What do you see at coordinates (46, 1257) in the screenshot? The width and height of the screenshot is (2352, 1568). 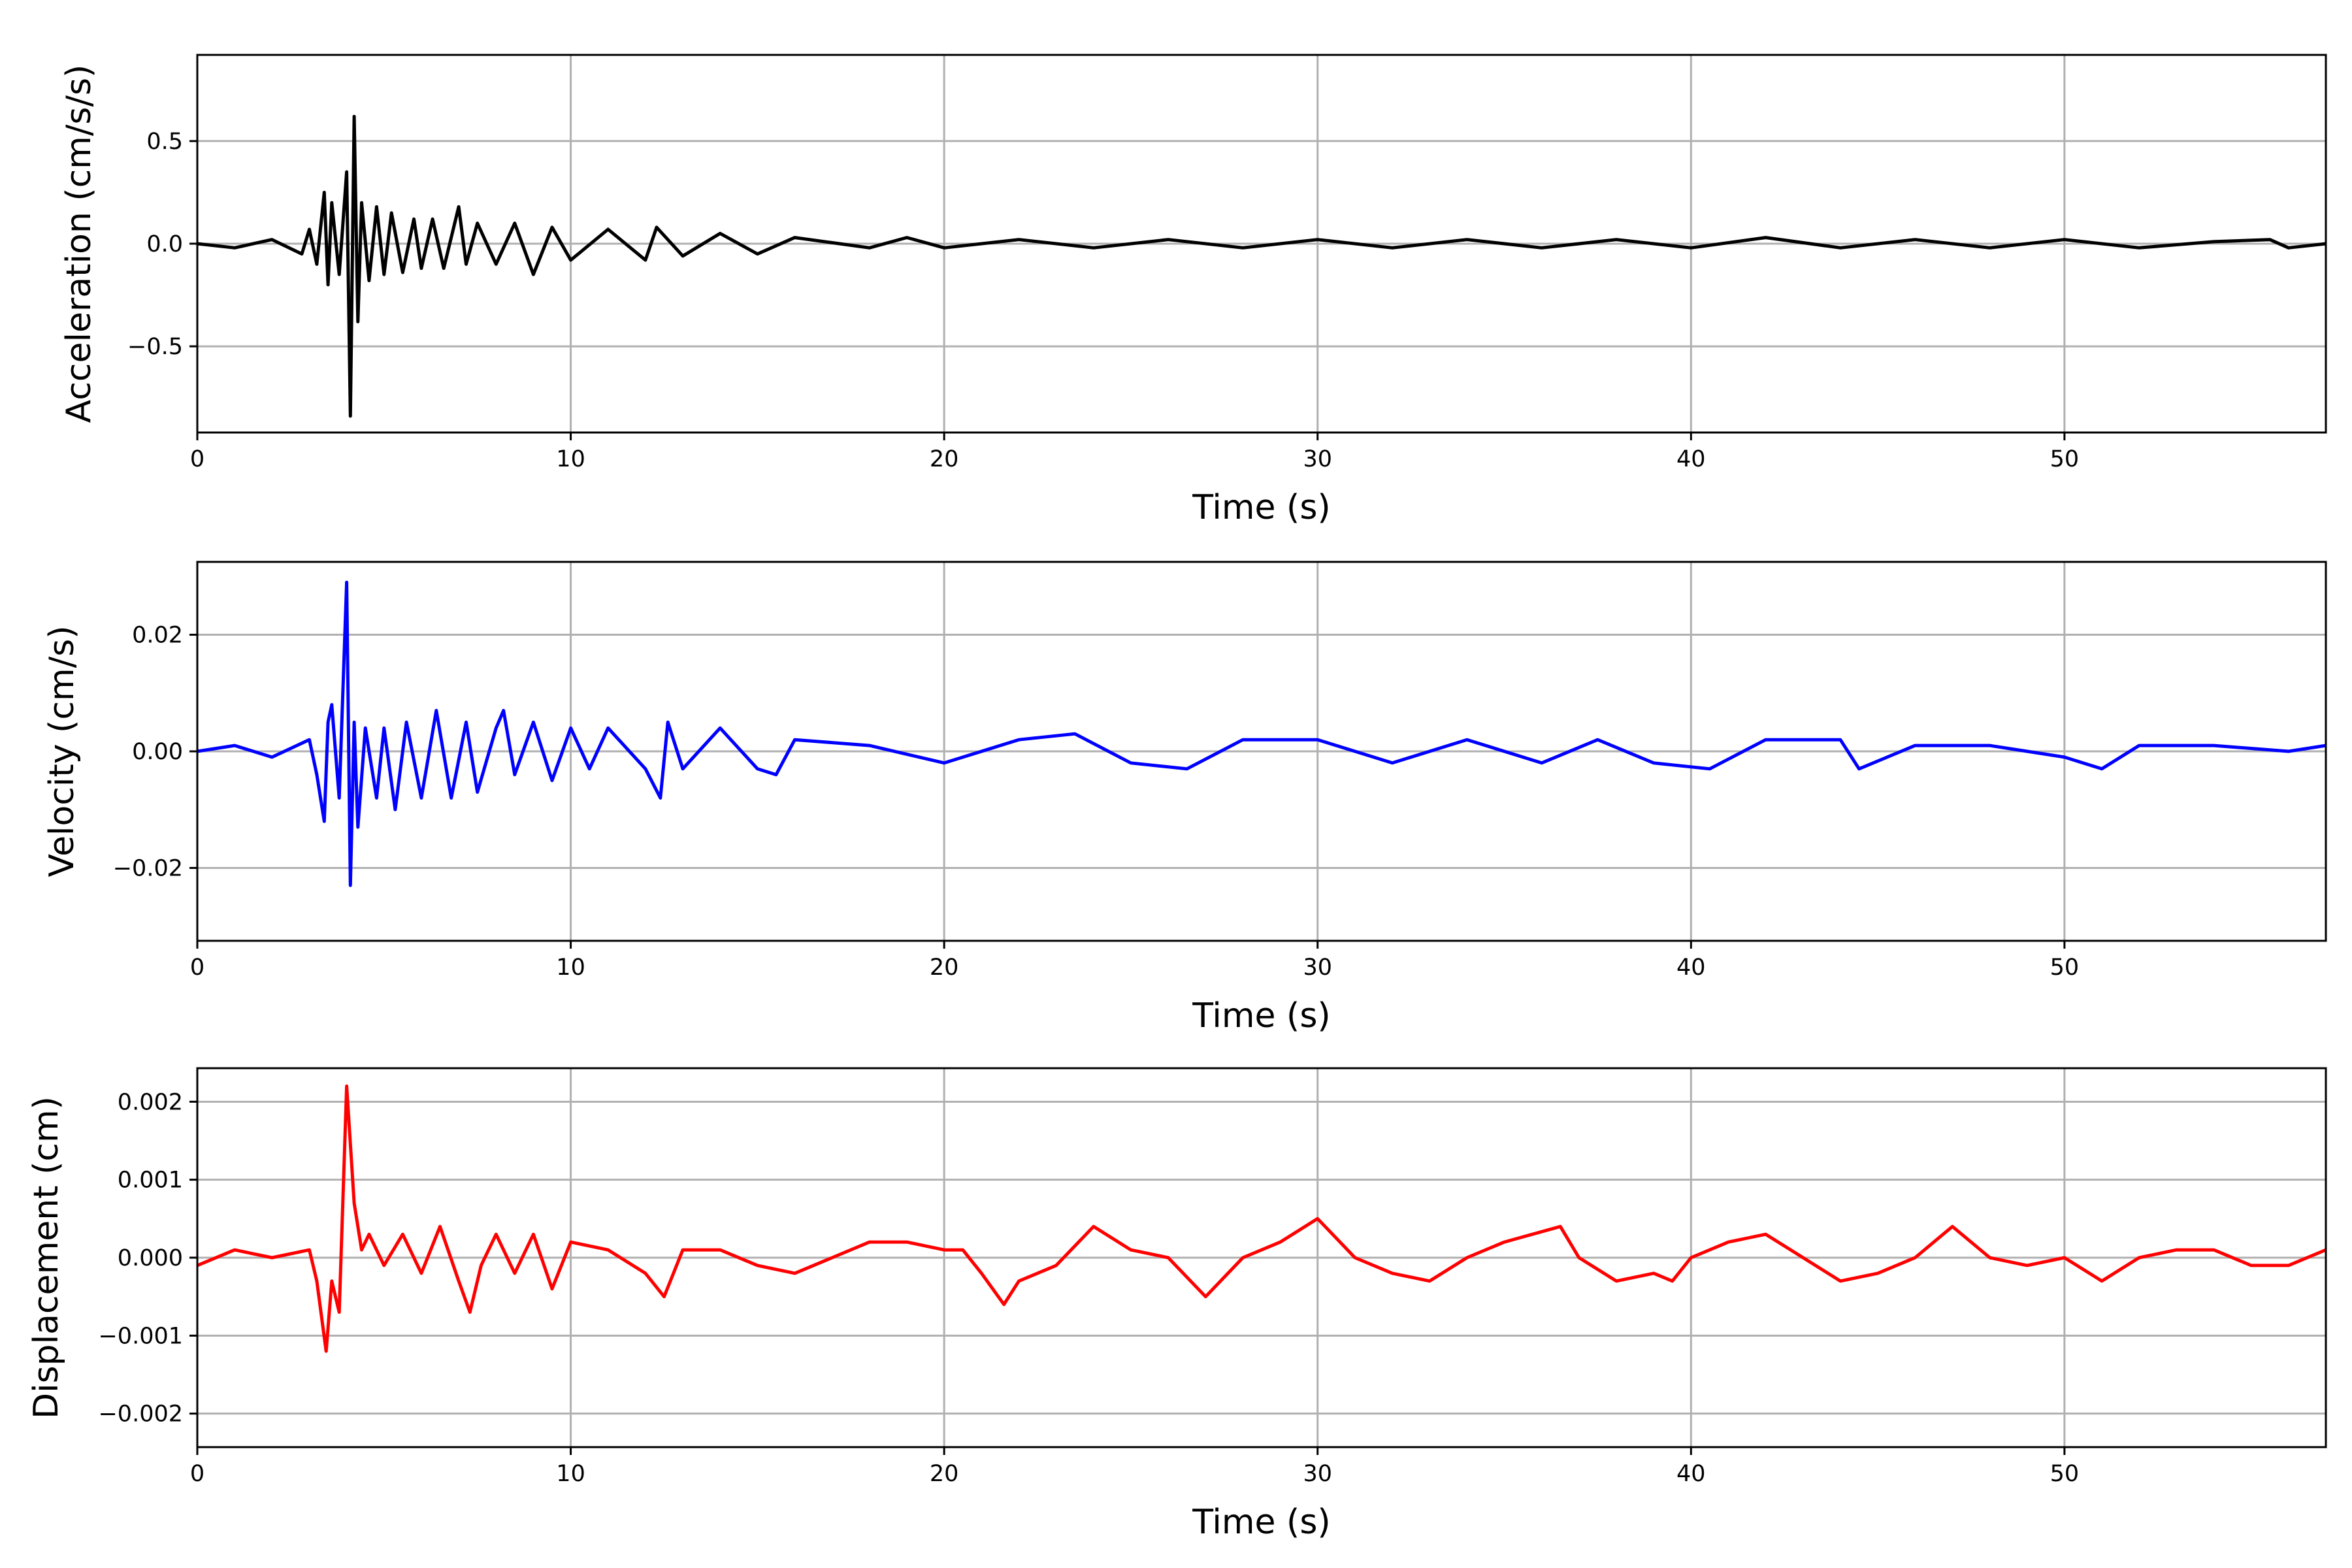 I see `displacement-y-axis-label: Displacement (cm)` at bounding box center [46, 1257].